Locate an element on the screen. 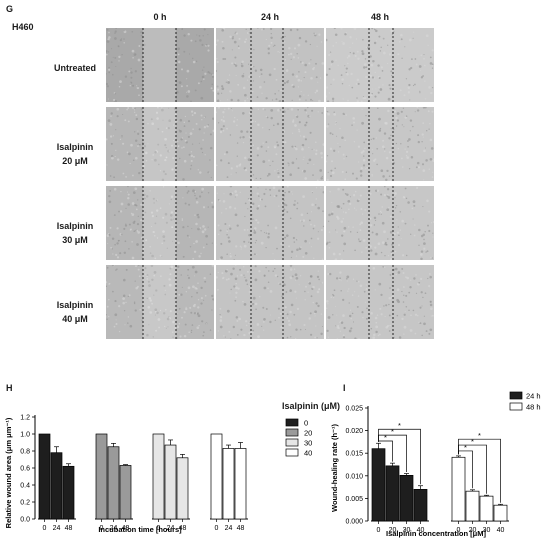 This screenshot has height=541, width=550. chart-i-xtick-label: 0 is located at coordinates (459, 530).